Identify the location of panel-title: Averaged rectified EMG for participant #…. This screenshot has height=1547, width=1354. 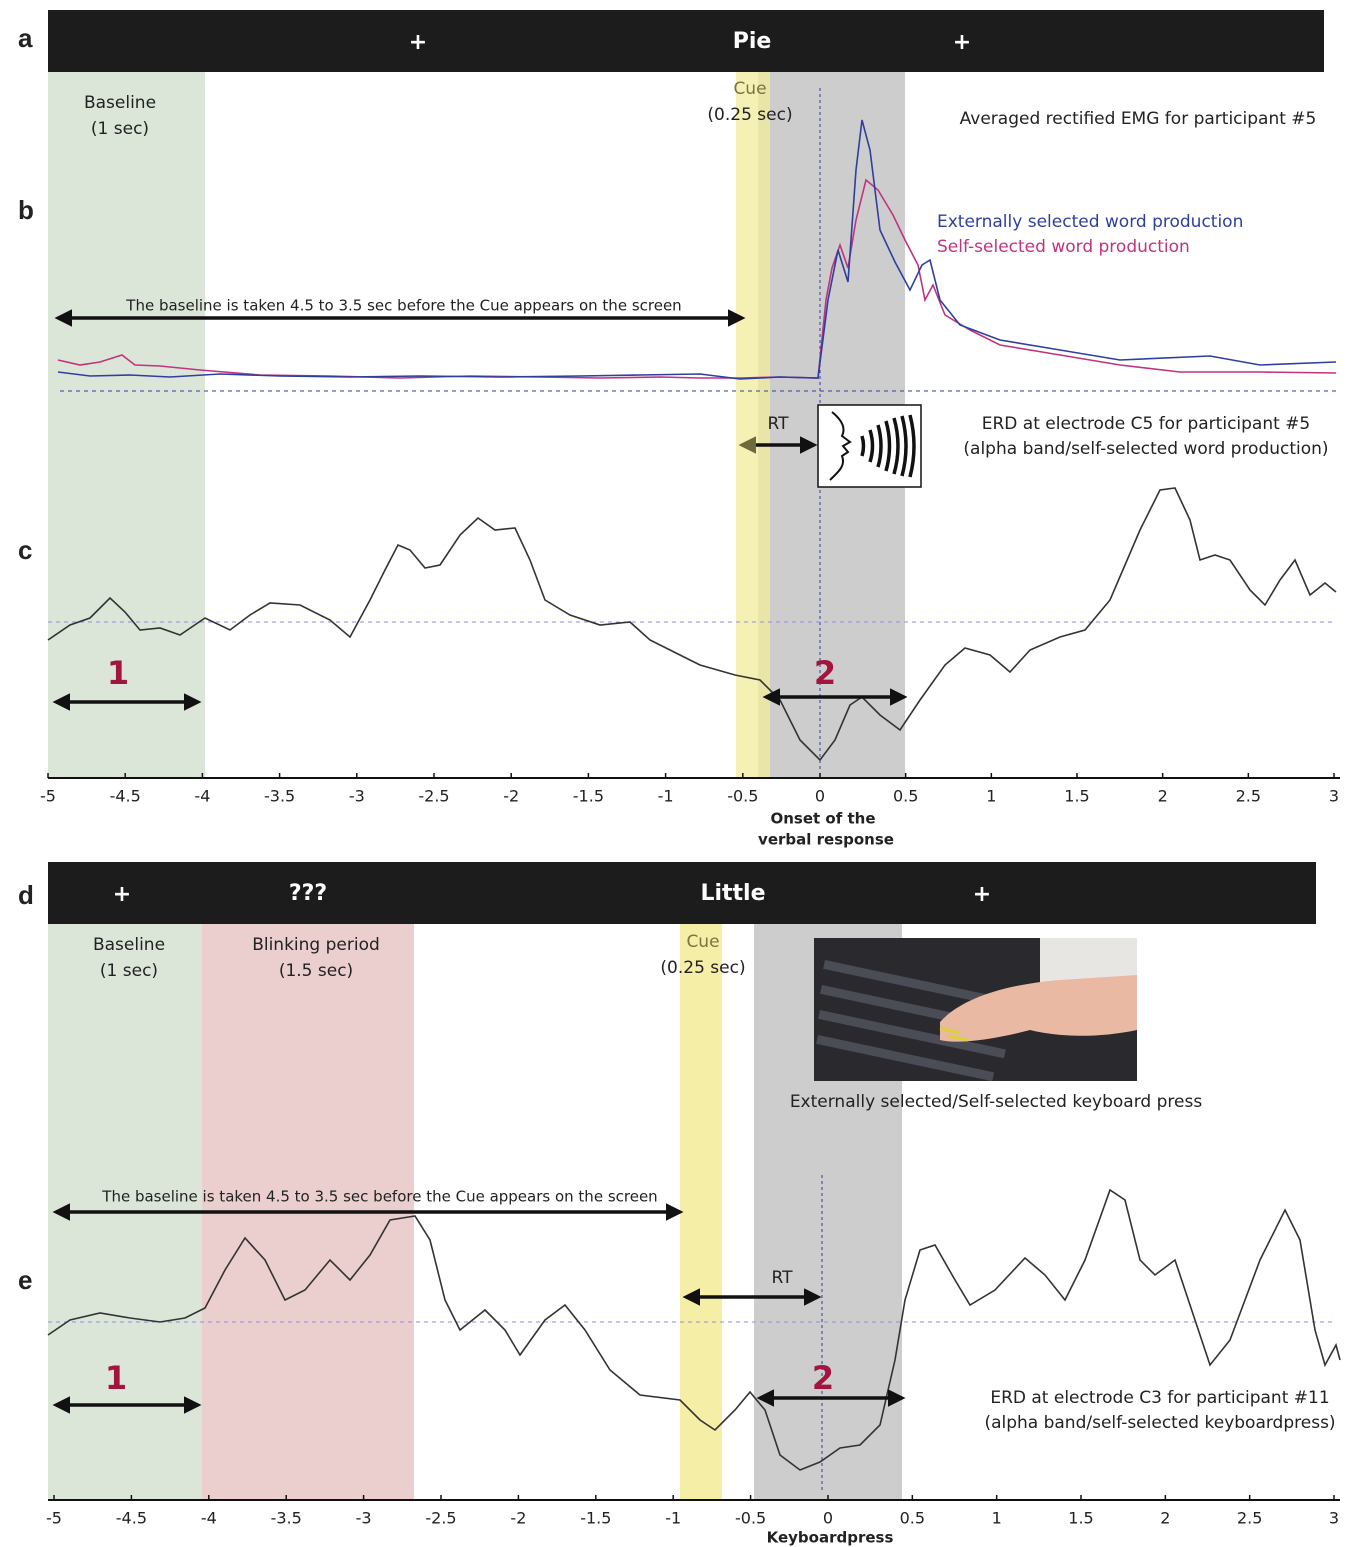
(1138, 119).